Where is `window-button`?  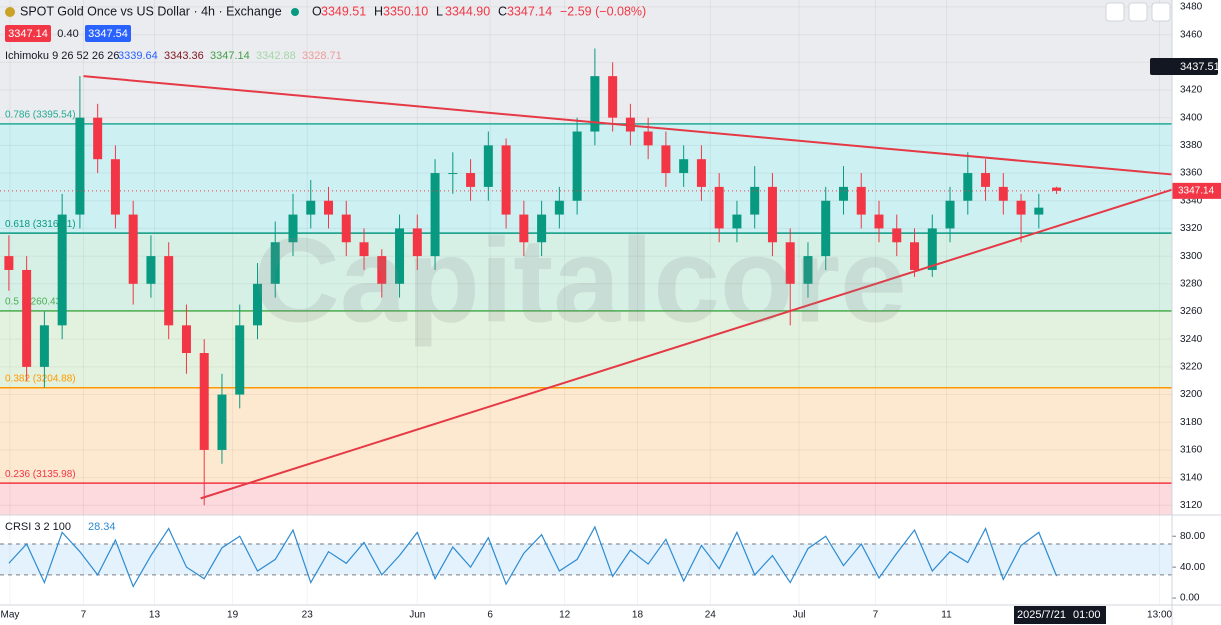 window-button is located at coordinates (1161, 12).